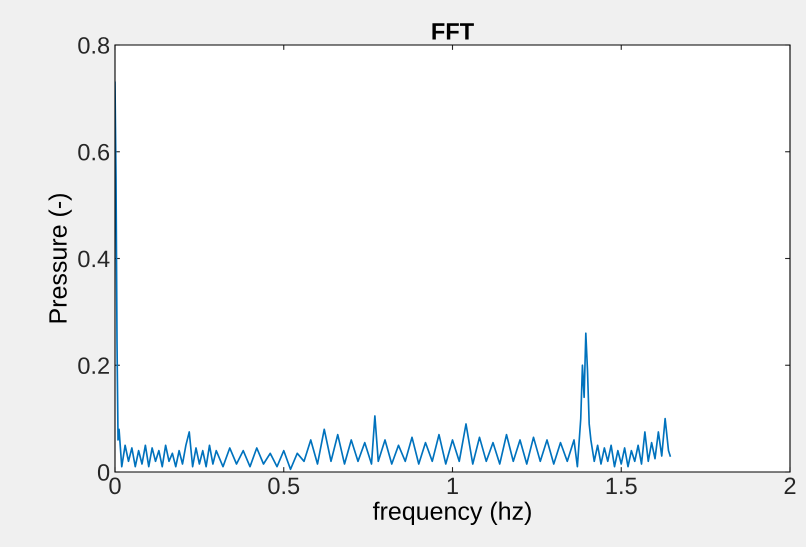 The image size is (806, 547). Describe the element at coordinates (60, 258) in the screenshot. I see `y-axis-title: Pressure (-)` at that location.